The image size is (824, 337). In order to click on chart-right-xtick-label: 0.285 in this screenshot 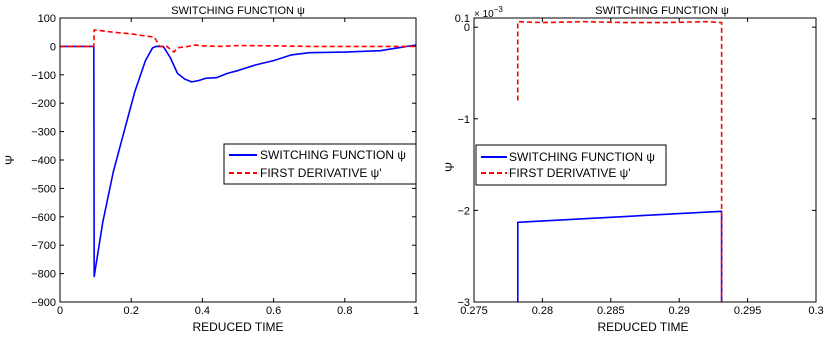, I will do `click(611, 311)`.